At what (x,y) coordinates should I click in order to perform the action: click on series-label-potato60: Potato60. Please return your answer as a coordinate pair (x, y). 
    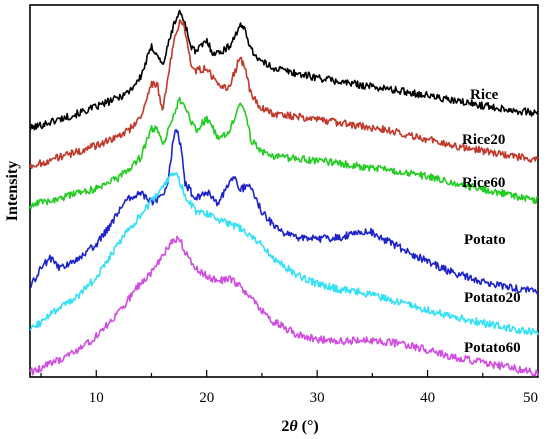
    Looking at the image, I should click on (492, 348).